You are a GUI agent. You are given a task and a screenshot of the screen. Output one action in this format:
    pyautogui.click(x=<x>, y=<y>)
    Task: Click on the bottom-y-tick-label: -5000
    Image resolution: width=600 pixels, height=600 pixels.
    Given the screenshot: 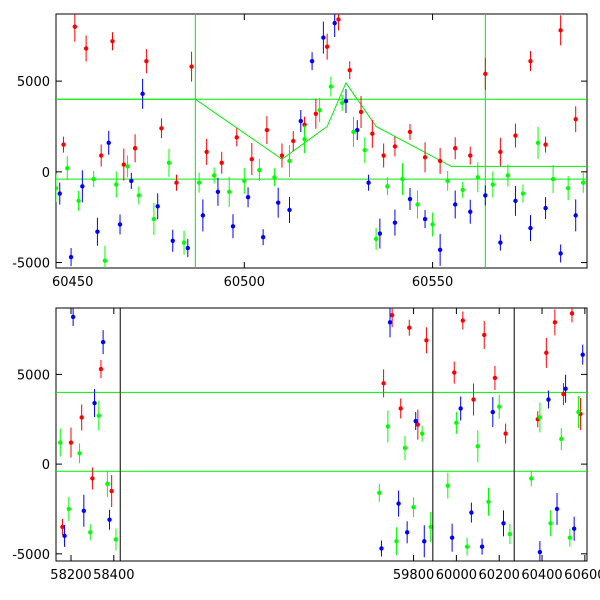 What is the action you would take?
    pyautogui.click(x=31, y=555)
    